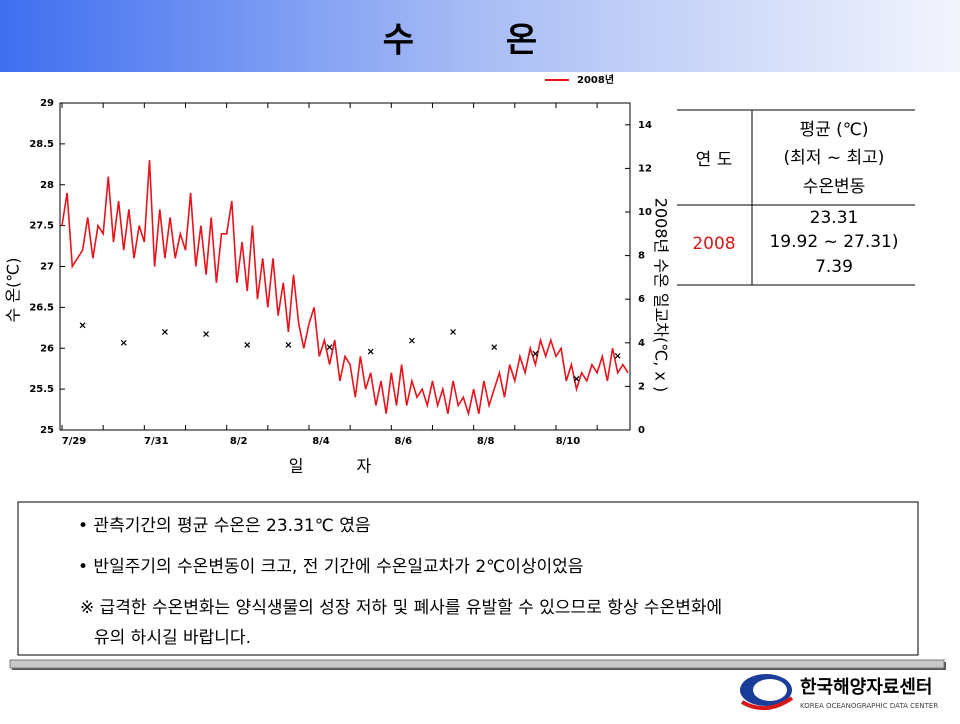 This screenshot has width=960, height=724. Describe the element at coordinates (321, 441) in the screenshot. I see `x-tick-label: 8/4` at that location.